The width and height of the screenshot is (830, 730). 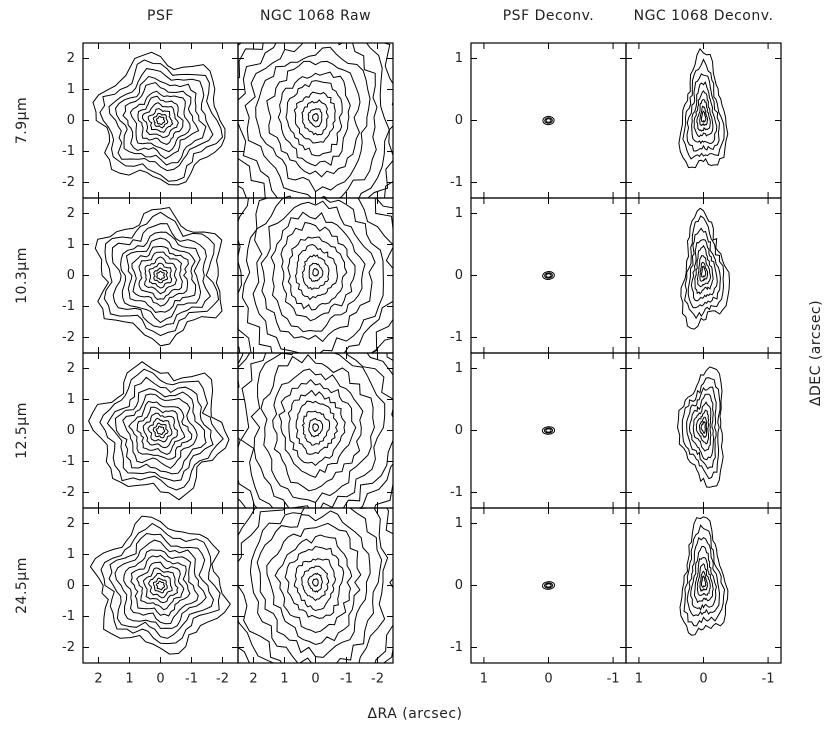 What do you see at coordinates (816, 353) in the screenshot?
I see `y-axis-label: ΔDEC (arcsec)` at bounding box center [816, 353].